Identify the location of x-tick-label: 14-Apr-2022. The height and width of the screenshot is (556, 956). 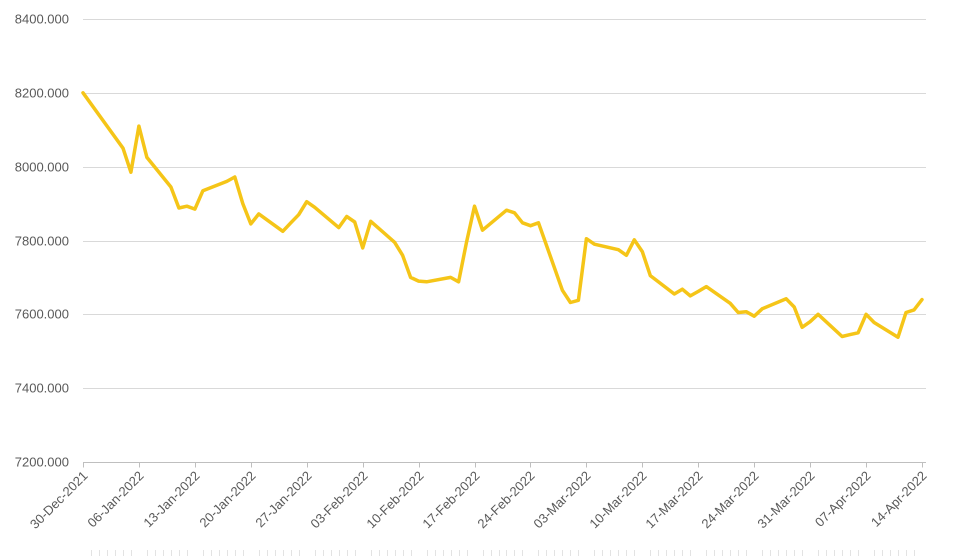
(899, 499).